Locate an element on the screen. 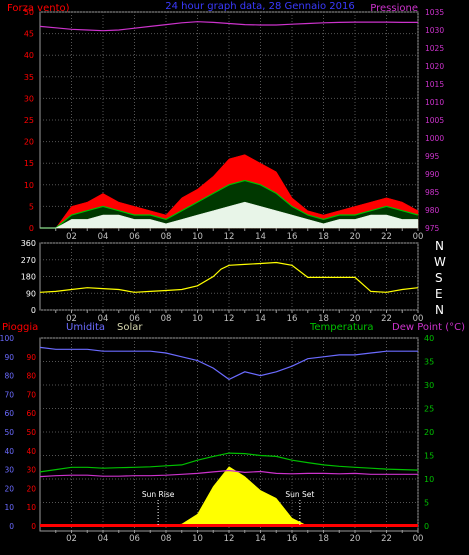 This screenshot has width=469, height=555. pressure-y-tick: 990 is located at coordinates (432, 174).